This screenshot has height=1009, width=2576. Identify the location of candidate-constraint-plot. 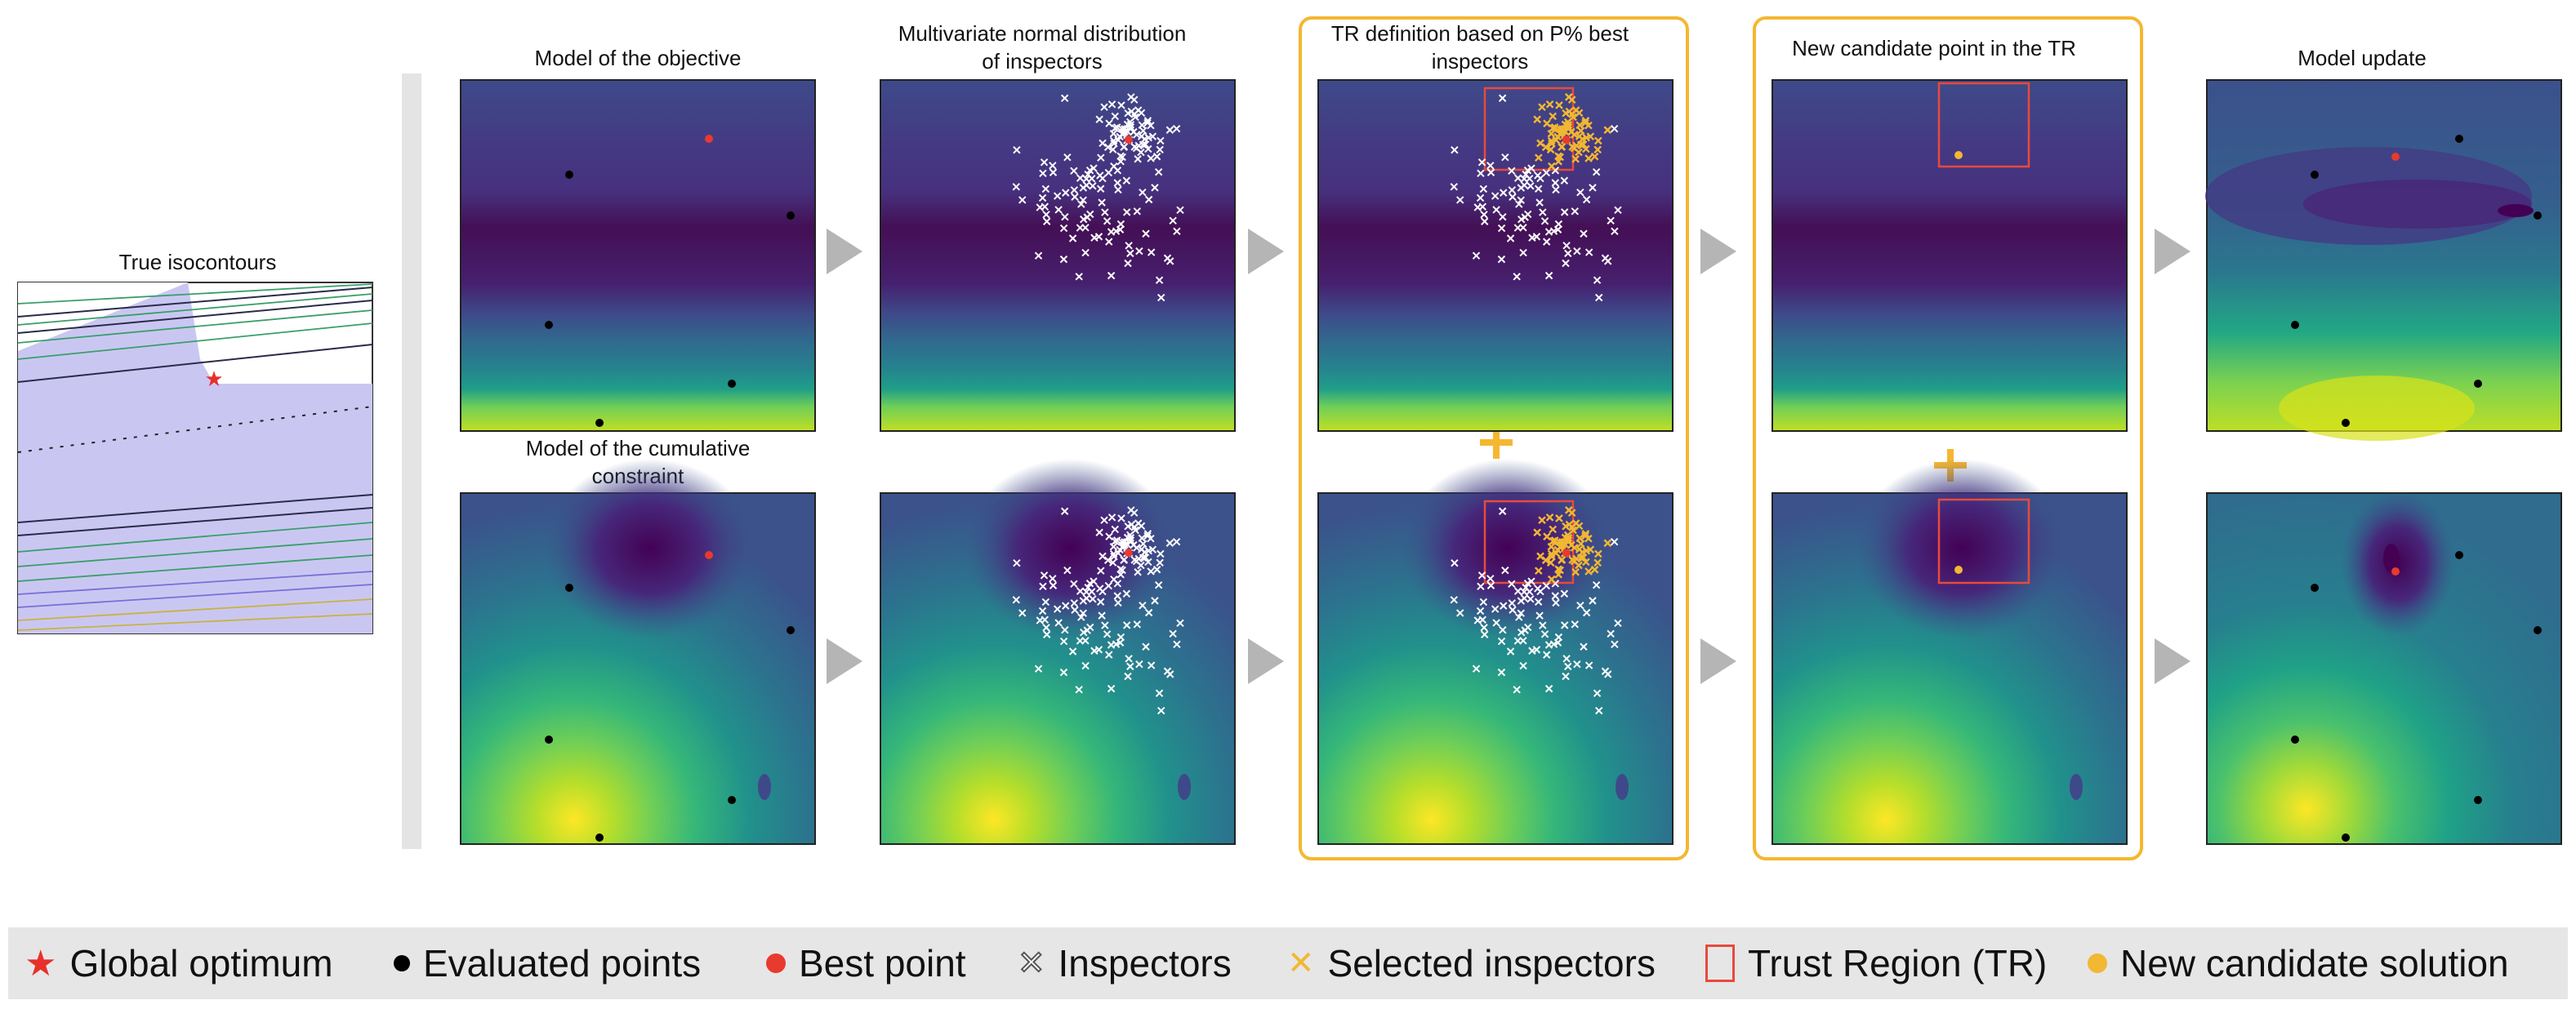
(1950, 652).